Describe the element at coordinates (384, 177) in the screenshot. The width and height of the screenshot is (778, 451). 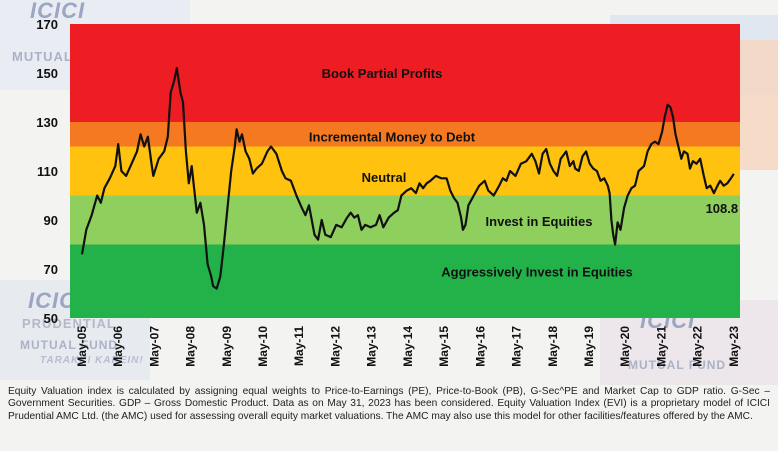
I see `zone-label-2: Neutral` at that location.